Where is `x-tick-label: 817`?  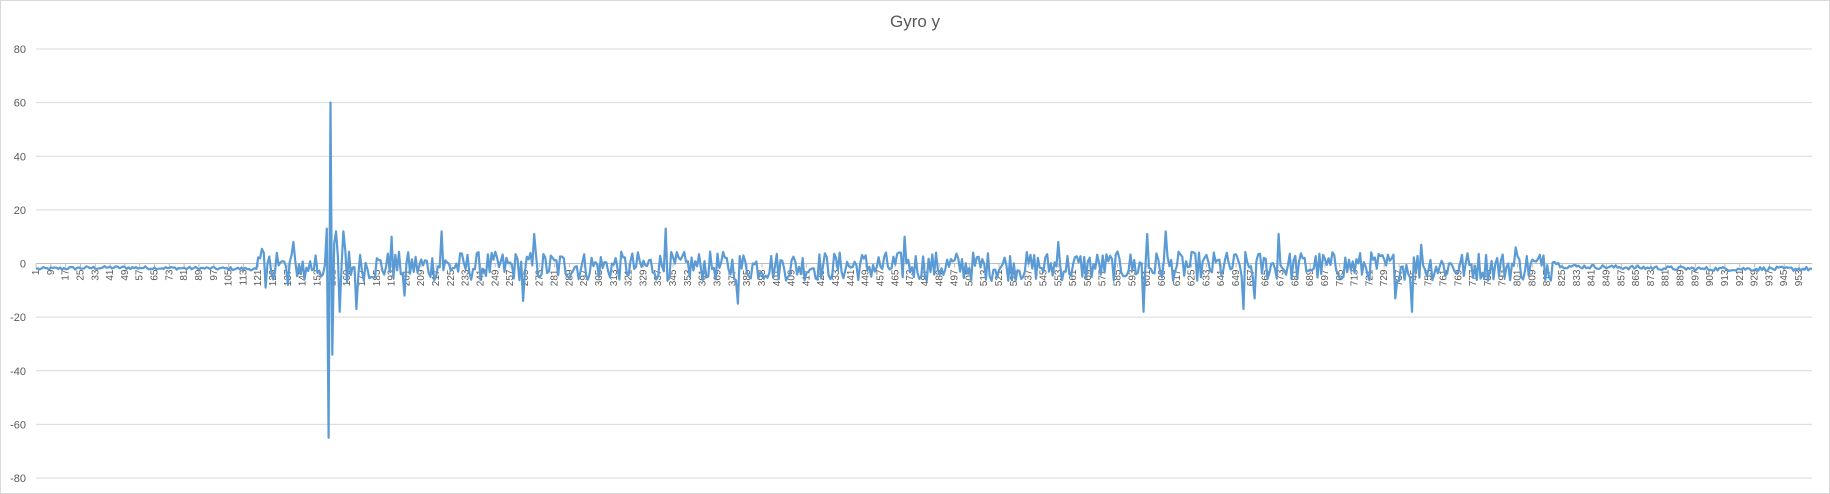 x-tick-label: 817 is located at coordinates (1547, 277).